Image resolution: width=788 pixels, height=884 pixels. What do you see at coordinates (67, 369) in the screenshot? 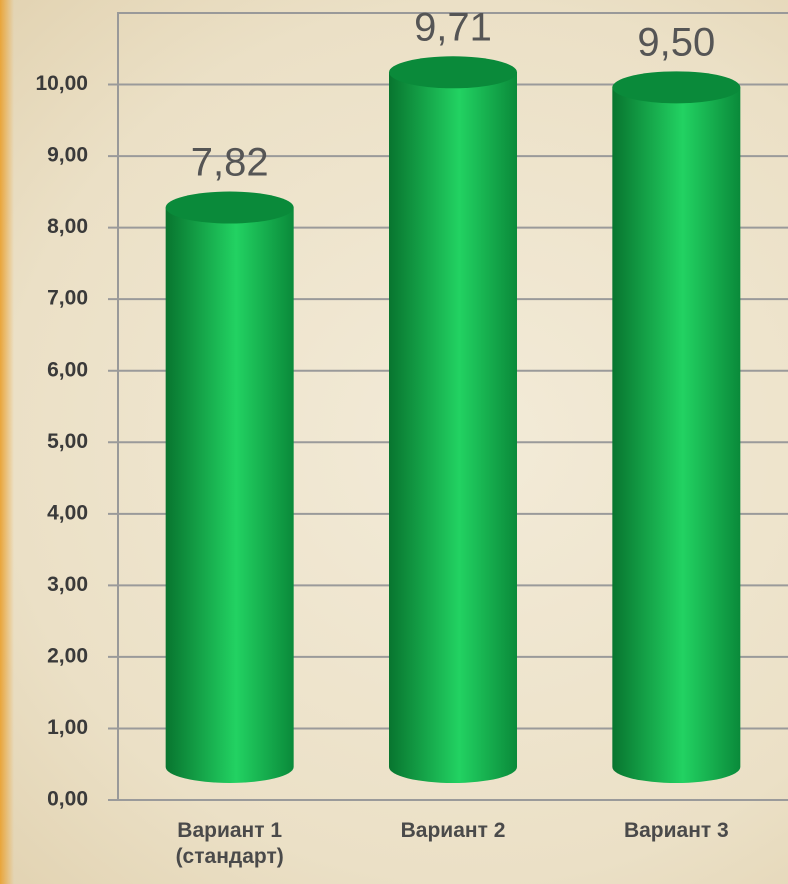
I see `y-tick-label: 6,00` at bounding box center [67, 369].